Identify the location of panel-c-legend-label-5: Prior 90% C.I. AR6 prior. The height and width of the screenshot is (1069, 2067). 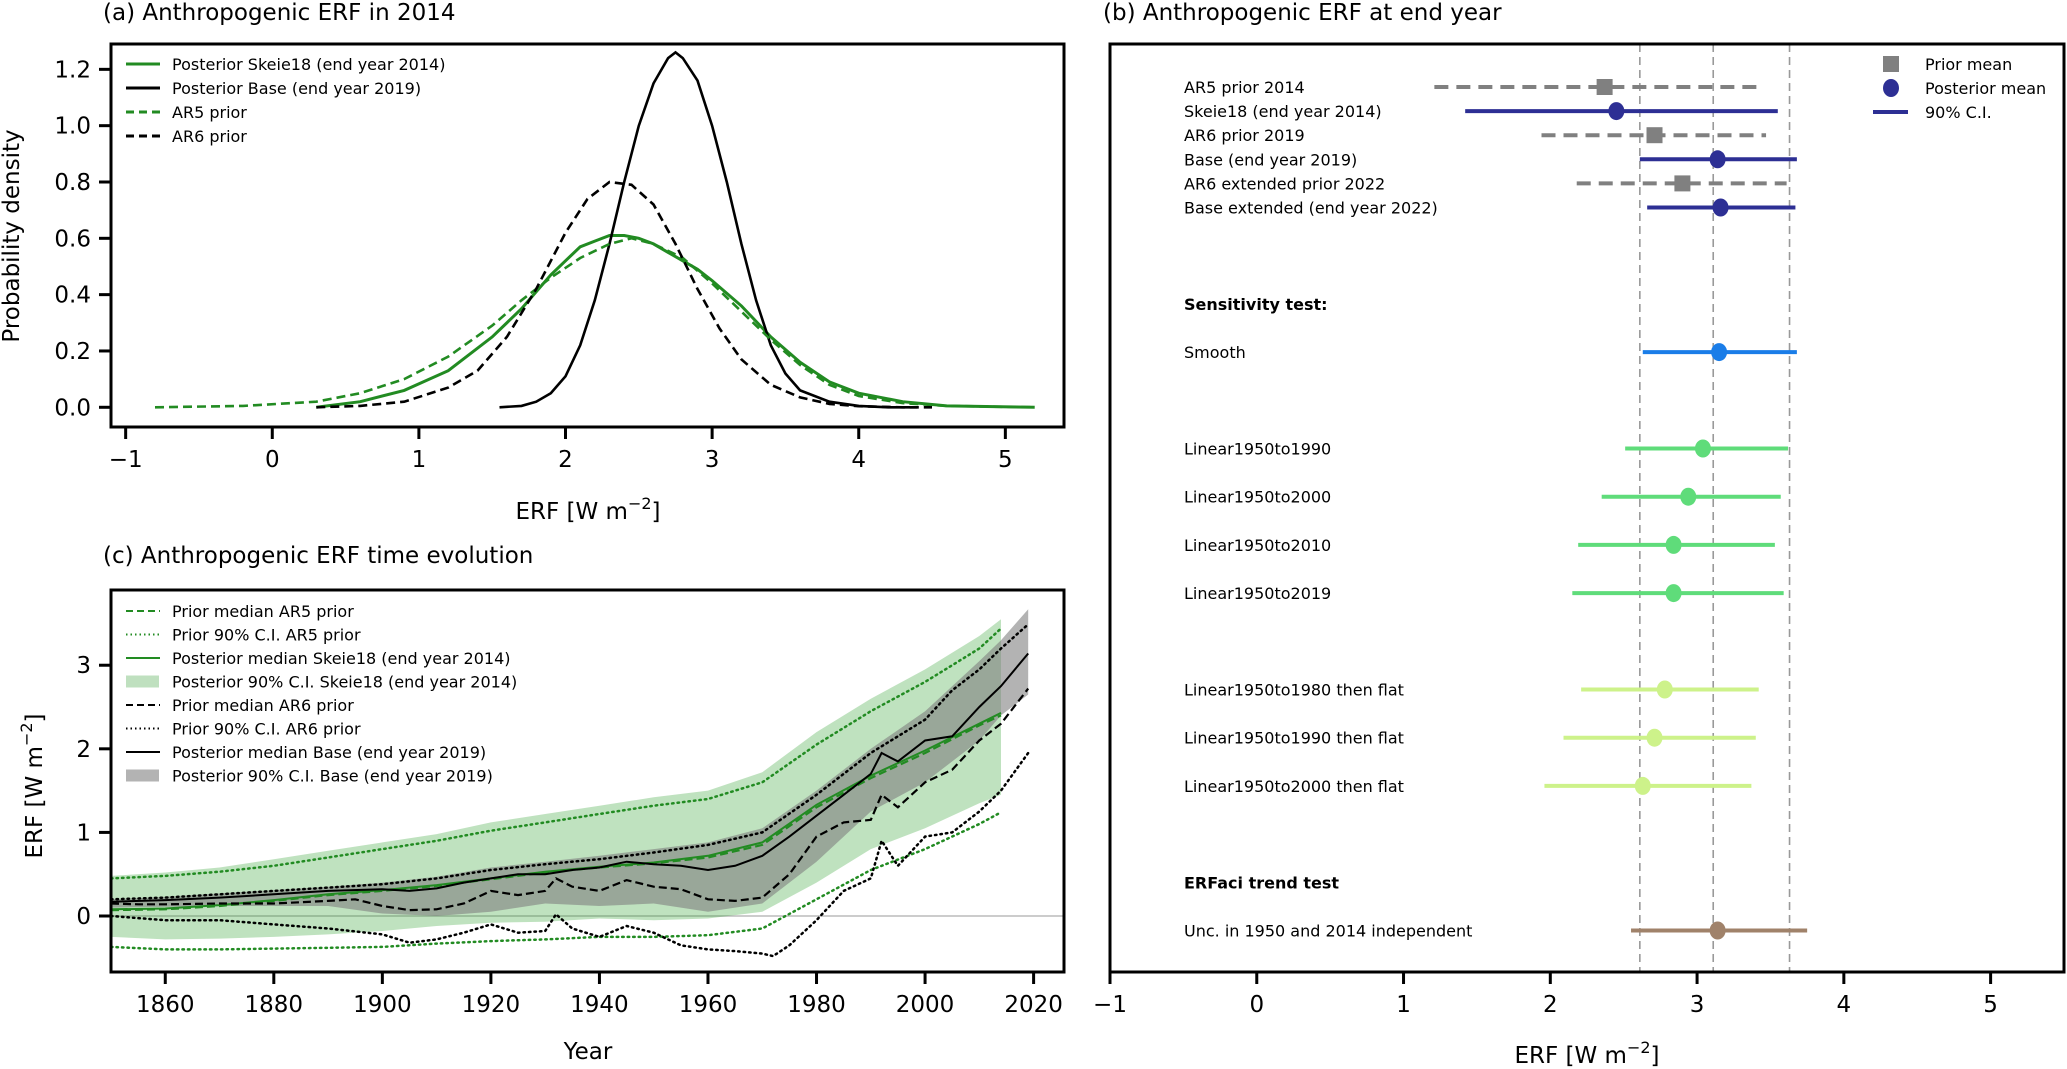
(266, 729).